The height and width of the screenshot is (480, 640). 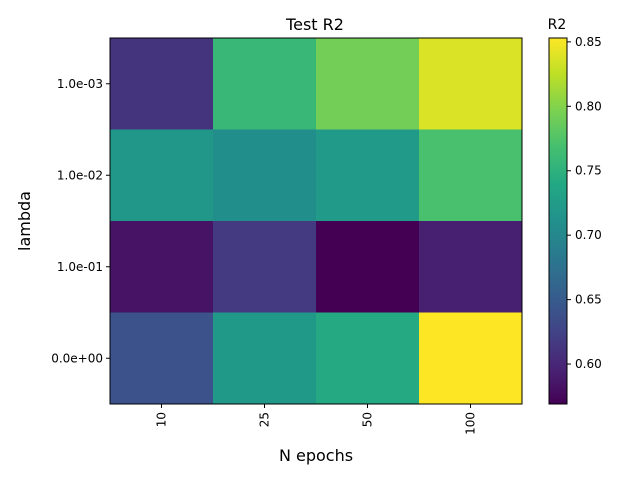 I want to click on colorbar-tick-label: 0.70, so click(x=588, y=235).